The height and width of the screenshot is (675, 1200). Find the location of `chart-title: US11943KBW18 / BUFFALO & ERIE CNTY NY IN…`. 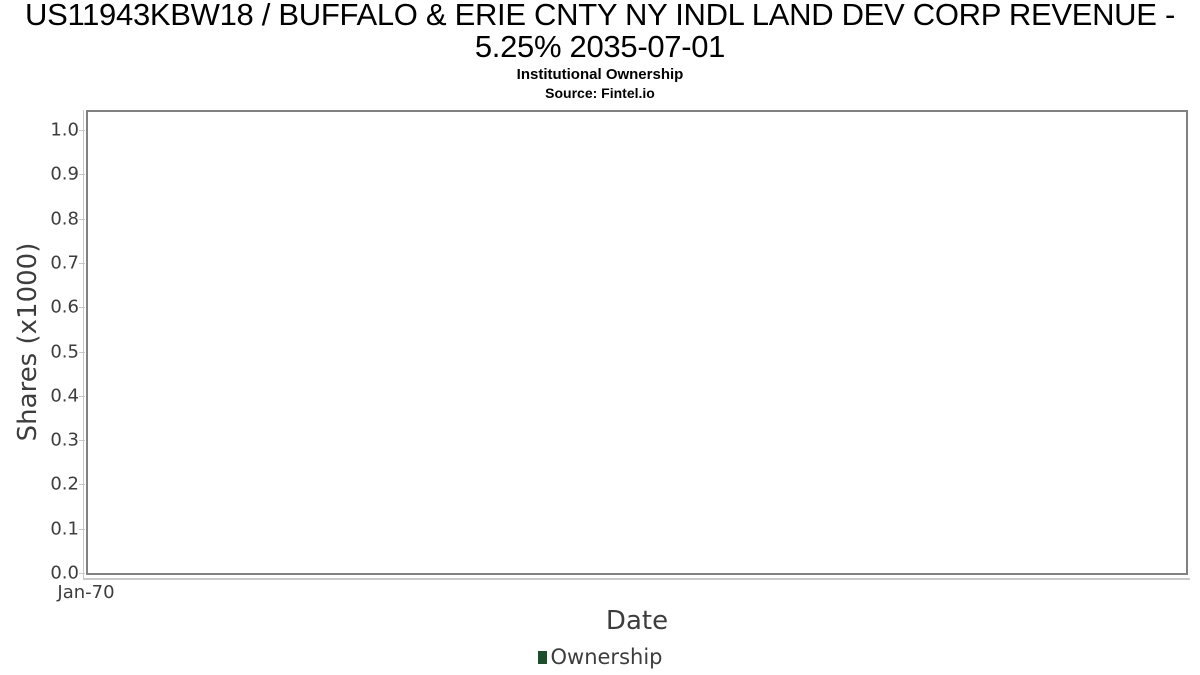

chart-title: US11943KBW18 / BUFFALO & ERIE CNTY NY IN… is located at coordinates (600, 31).